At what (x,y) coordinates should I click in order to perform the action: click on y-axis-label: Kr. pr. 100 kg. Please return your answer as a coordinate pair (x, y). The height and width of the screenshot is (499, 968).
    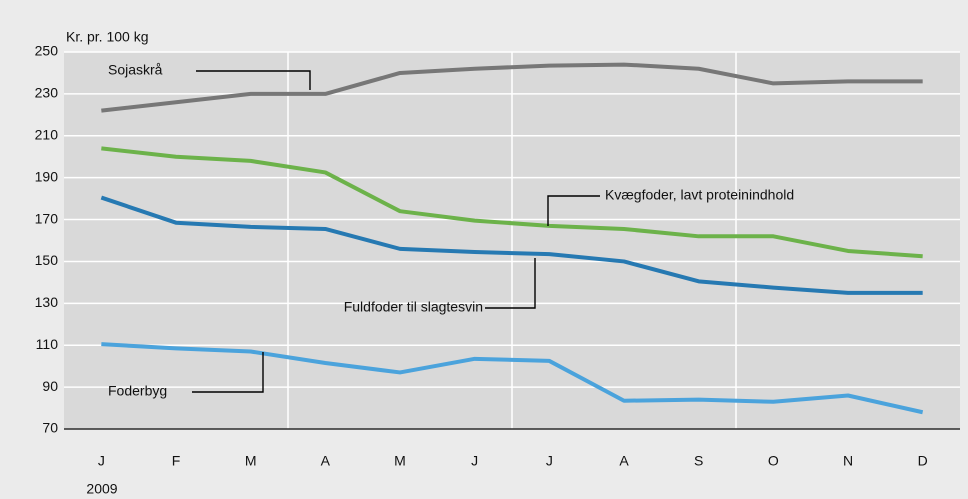
    Looking at the image, I should click on (107, 37).